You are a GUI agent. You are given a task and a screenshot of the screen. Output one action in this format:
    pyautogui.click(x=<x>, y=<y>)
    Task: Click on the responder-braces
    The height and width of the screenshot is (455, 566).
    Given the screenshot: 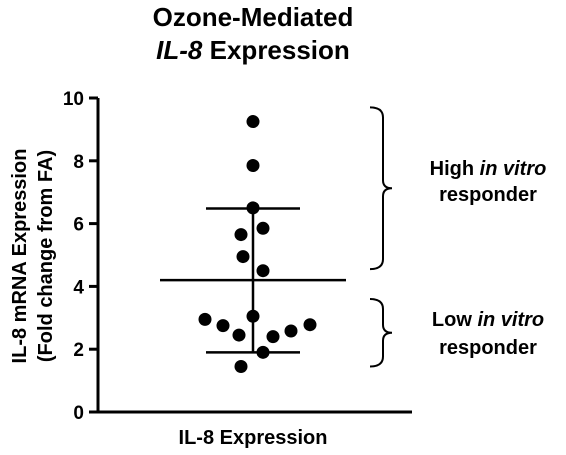 What is the action you would take?
    pyautogui.click(x=381, y=237)
    